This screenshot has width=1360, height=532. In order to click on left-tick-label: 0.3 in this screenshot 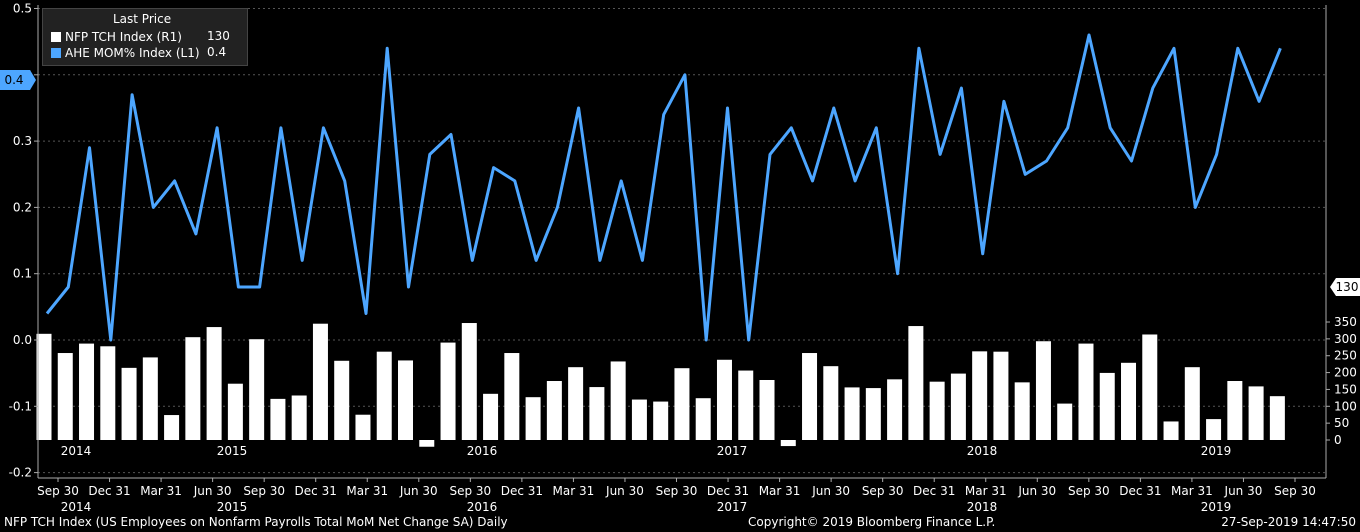, I will do `click(22, 141)`.